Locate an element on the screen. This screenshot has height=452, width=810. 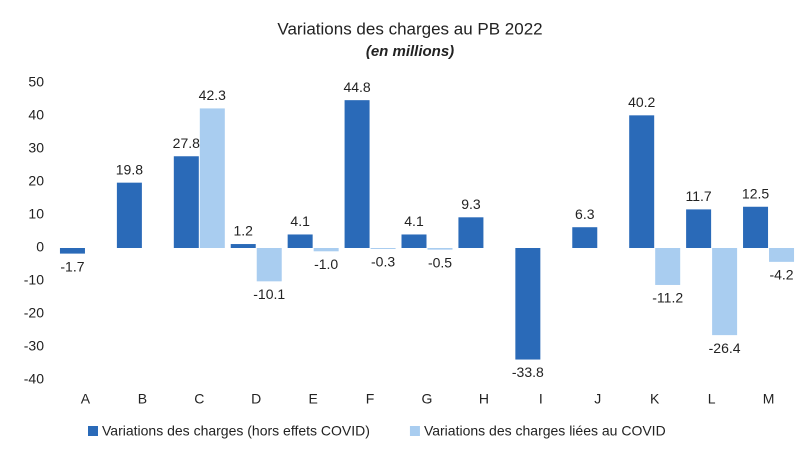
data-label: -10.1 is located at coordinates (269, 294).